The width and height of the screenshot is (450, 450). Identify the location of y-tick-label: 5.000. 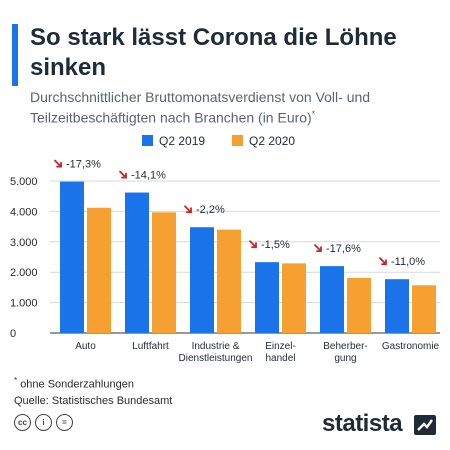
(24, 182).